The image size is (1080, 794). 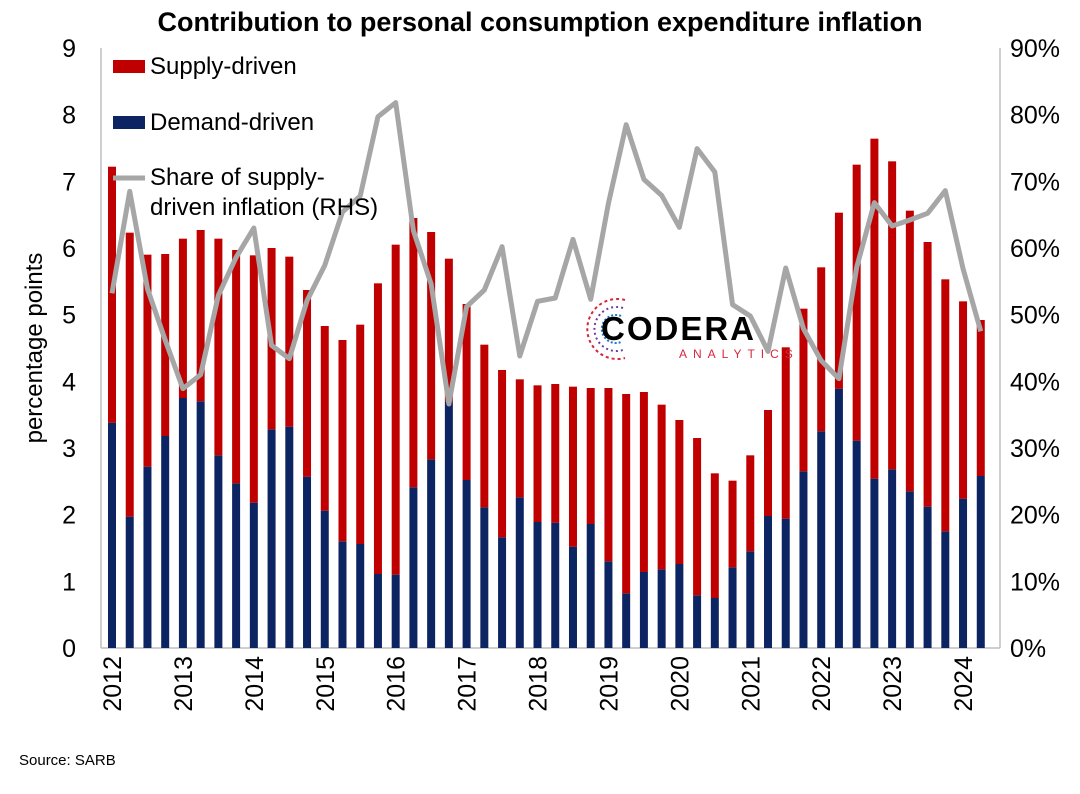 What do you see at coordinates (1035, 49) in the screenshot?
I see `y2-tick-label: 90%` at bounding box center [1035, 49].